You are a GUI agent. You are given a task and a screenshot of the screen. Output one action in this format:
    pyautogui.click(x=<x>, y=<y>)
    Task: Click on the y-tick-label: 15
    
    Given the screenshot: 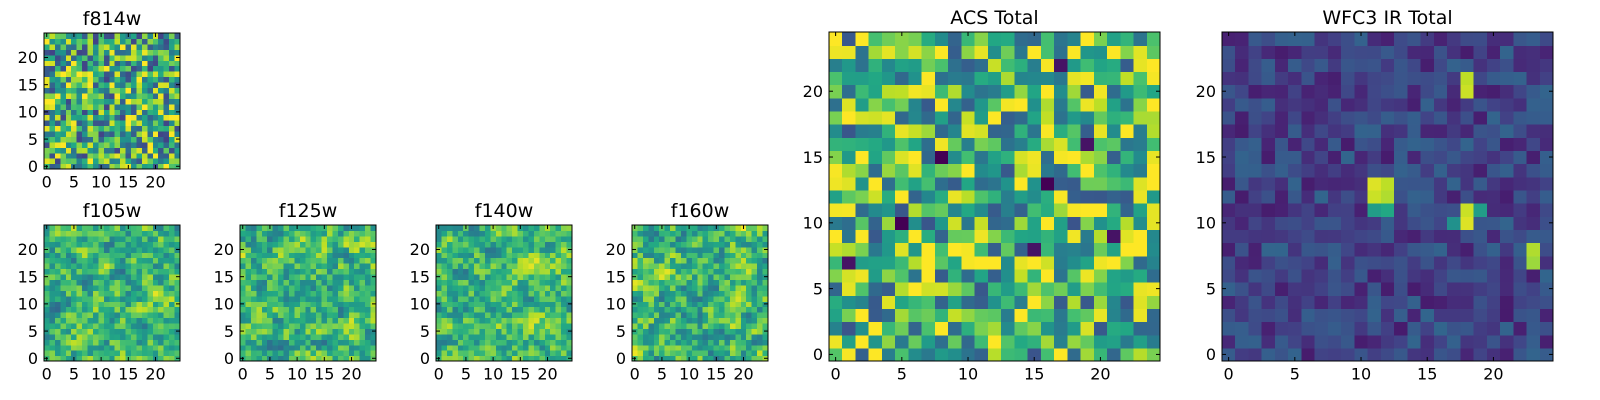 What is the action you would take?
    pyautogui.click(x=28, y=84)
    